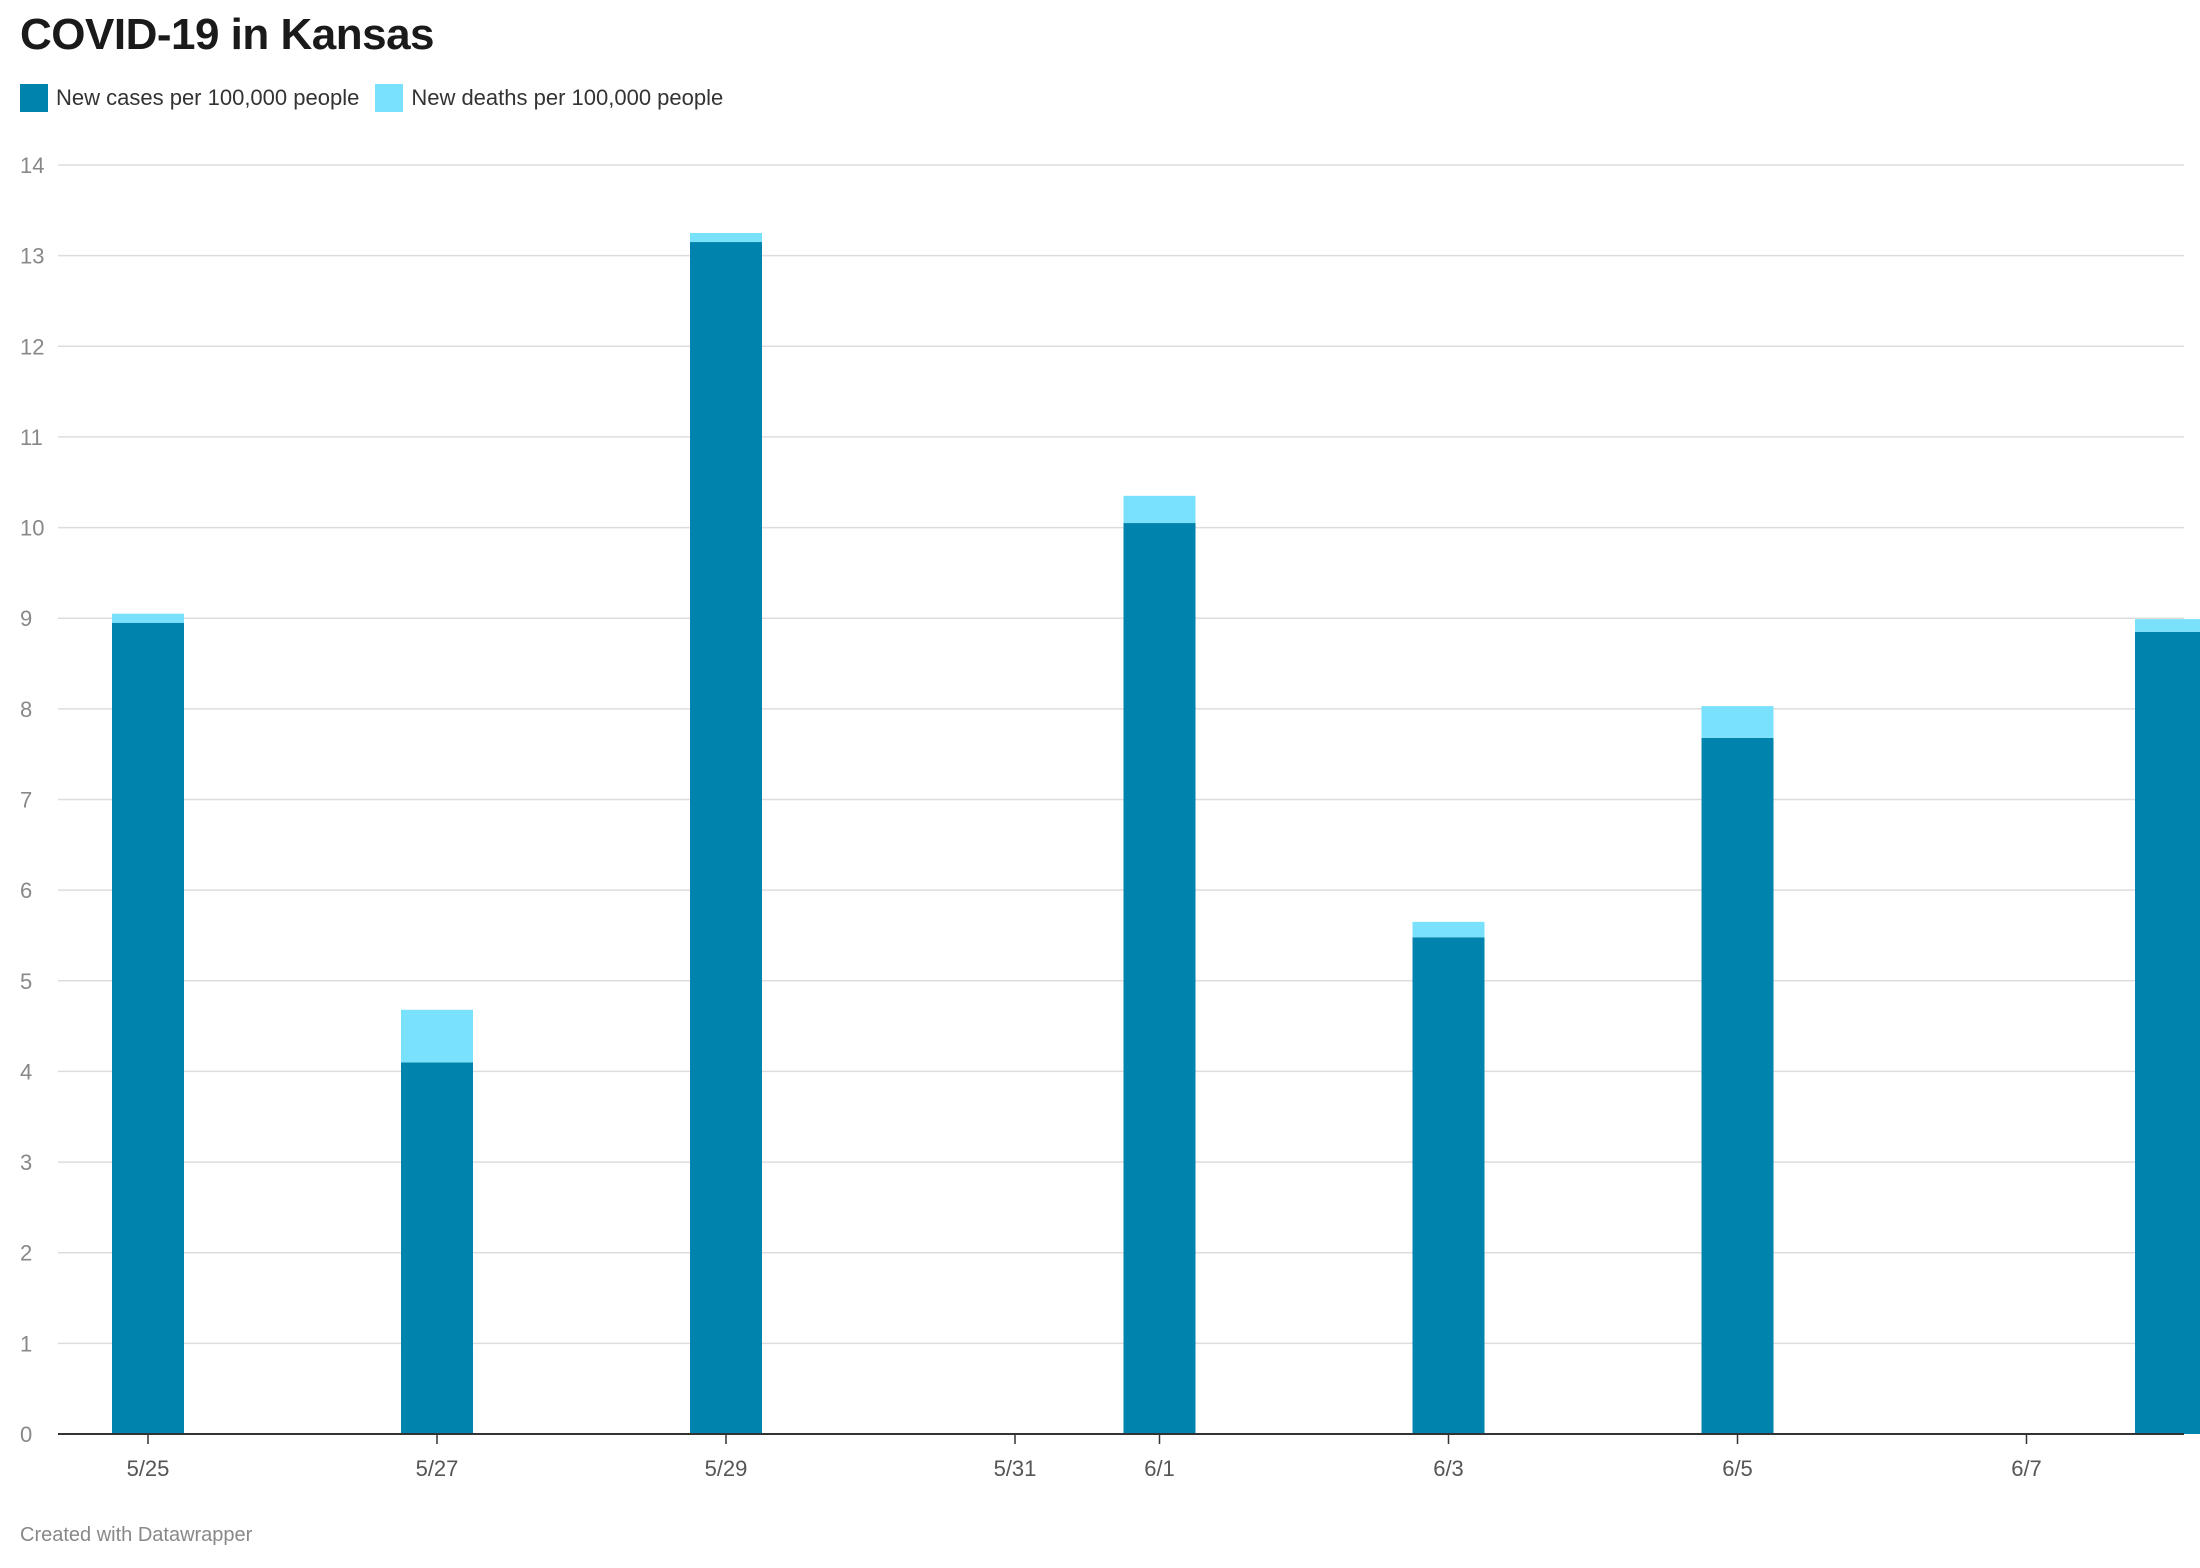  I want to click on y-tick-label: 8, so click(26, 709).